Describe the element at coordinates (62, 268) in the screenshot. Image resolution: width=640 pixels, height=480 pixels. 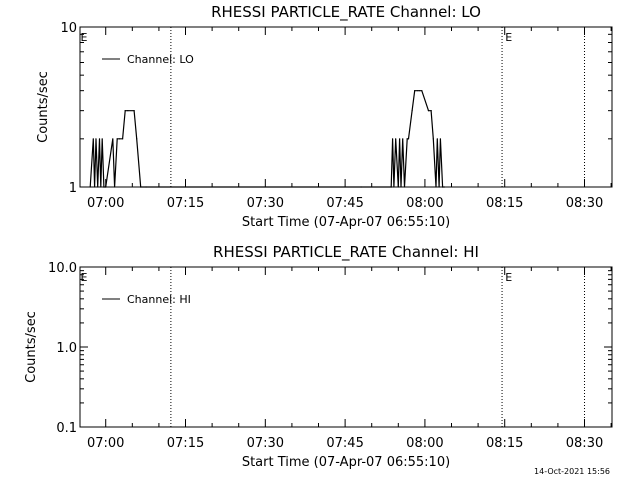
I see `y-tick-label: 10.0` at that location.